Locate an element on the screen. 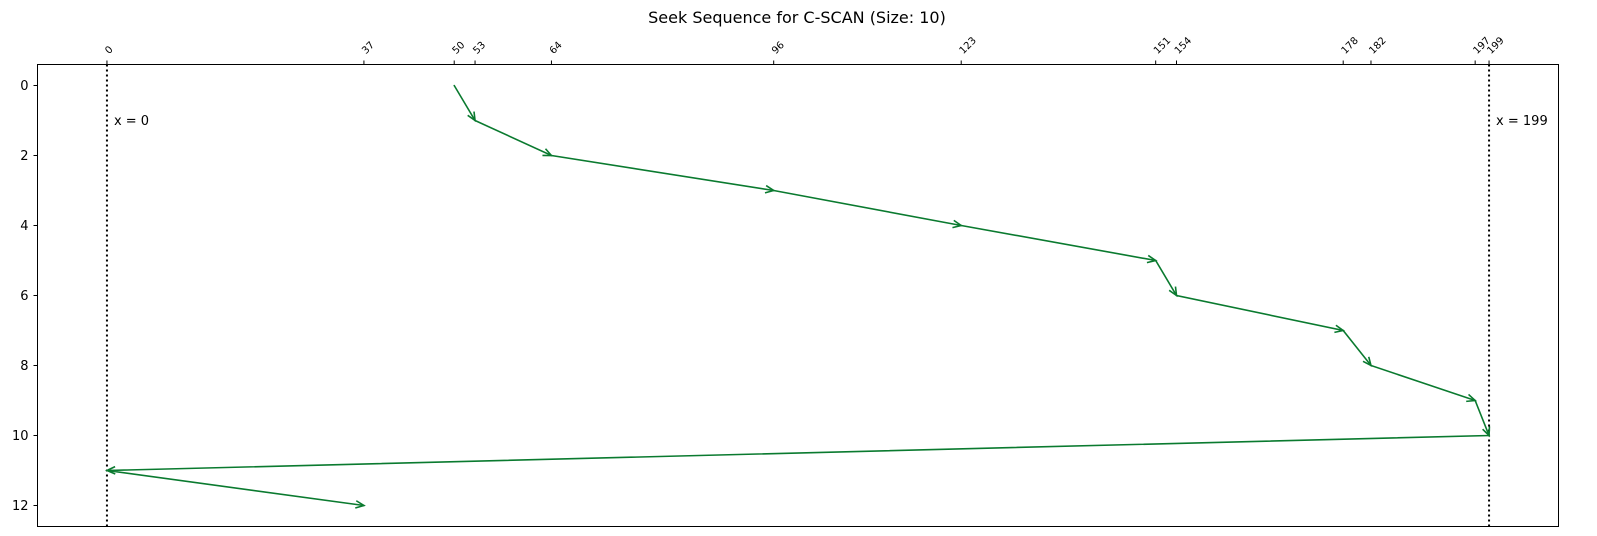  boundary-label-0: x = 0 is located at coordinates (131, 121).